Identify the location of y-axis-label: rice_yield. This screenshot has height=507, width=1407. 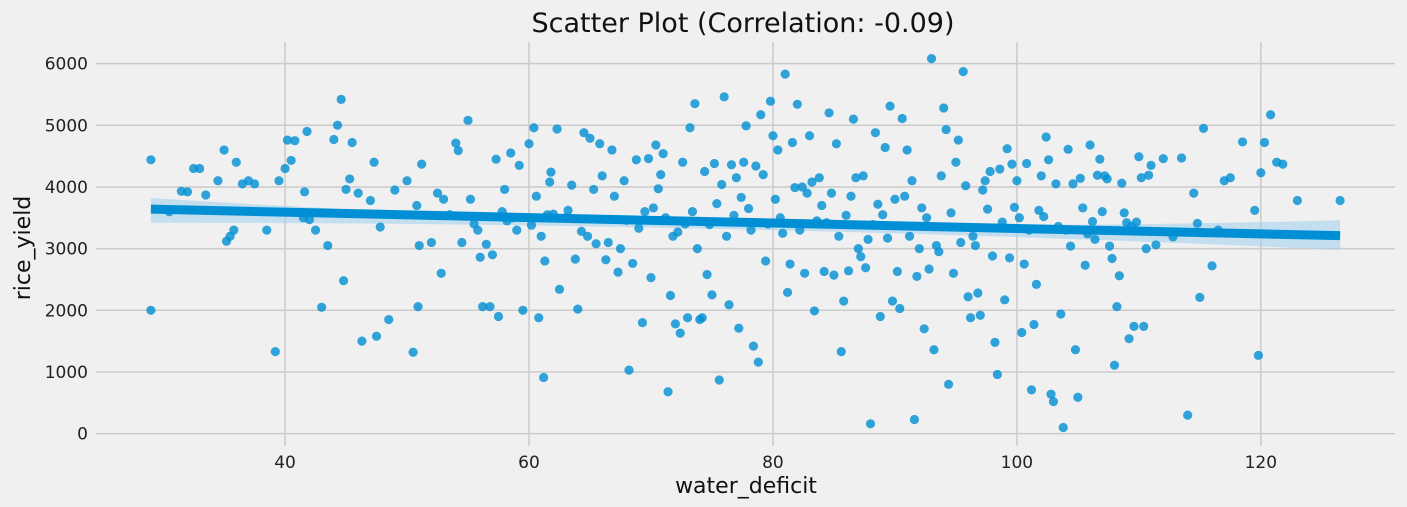
(23, 248).